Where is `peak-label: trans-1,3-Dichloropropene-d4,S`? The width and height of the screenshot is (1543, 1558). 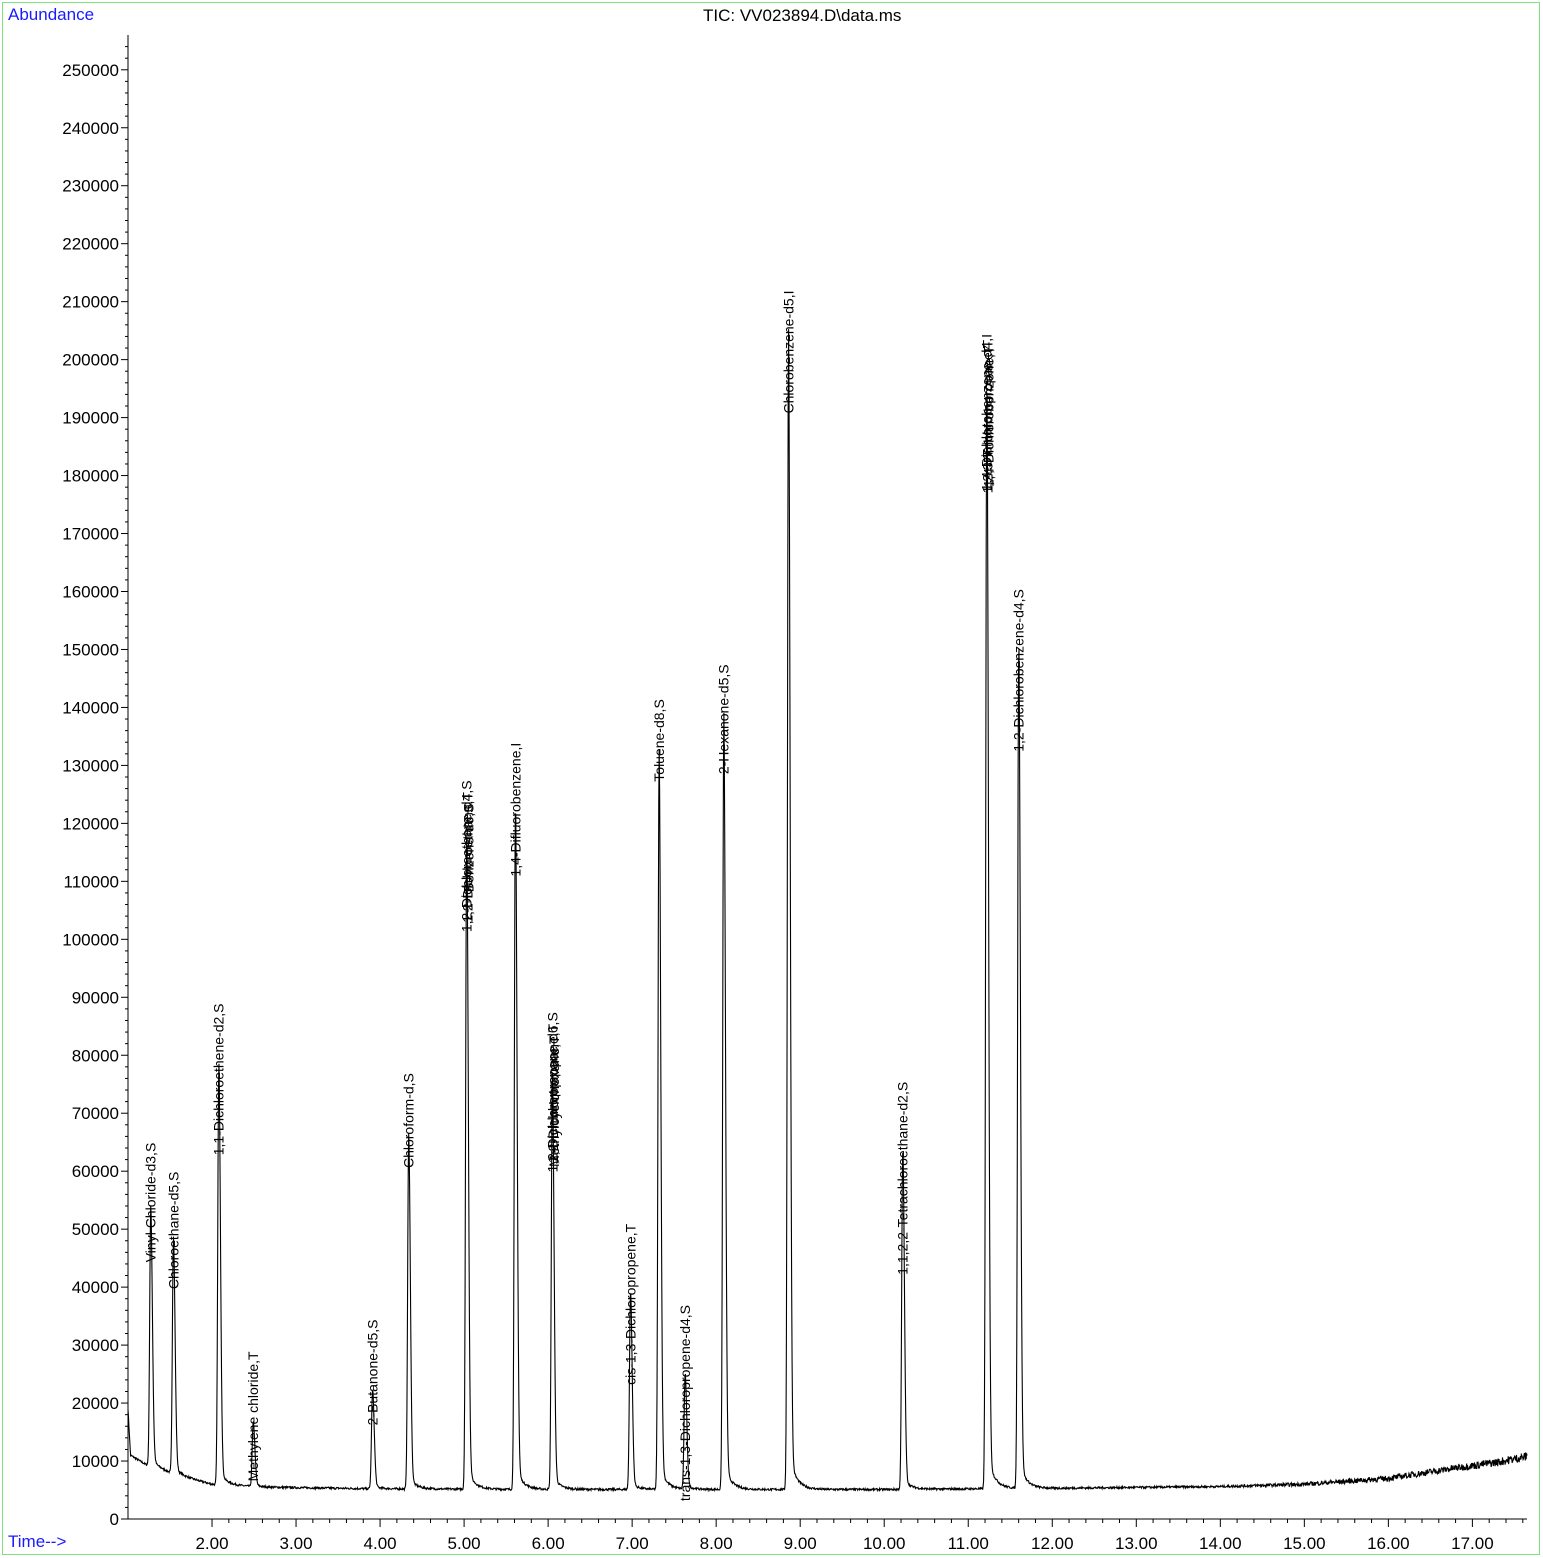
peak-label: trans-1,3-Dichloropropene-d4,S is located at coordinates (685, 1403).